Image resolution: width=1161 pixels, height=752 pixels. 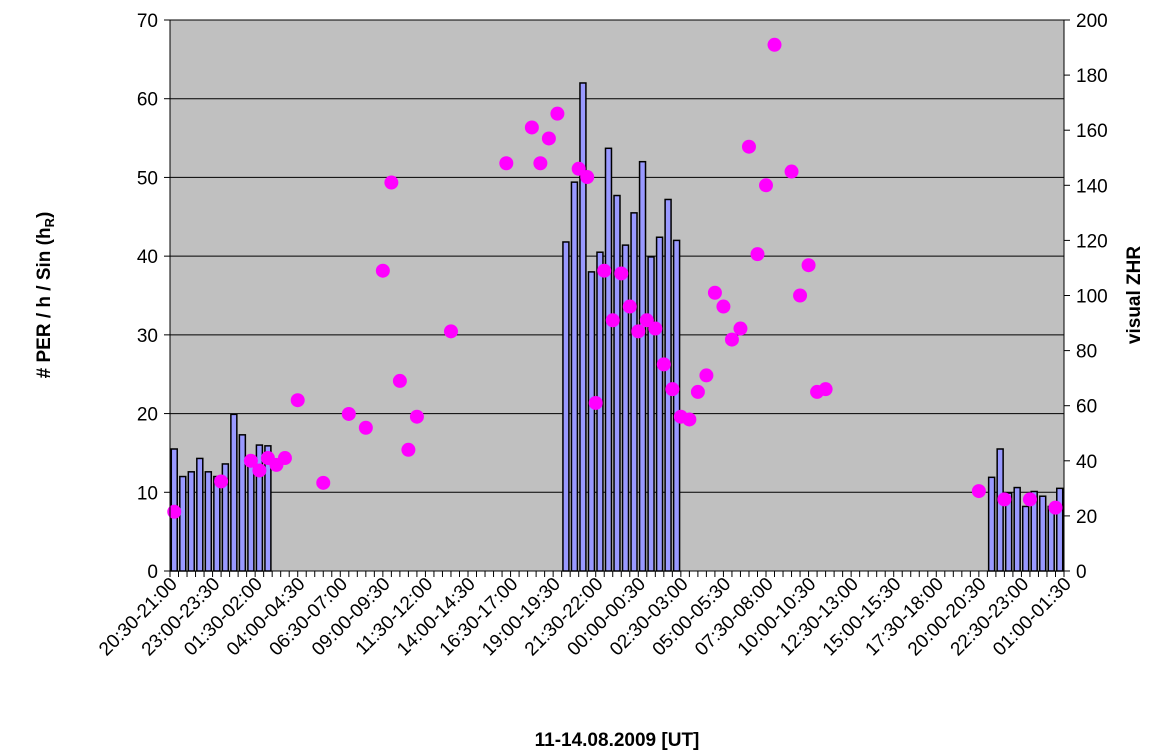 I want to click on y2-tick-label: 140, so click(x=1092, y=186).